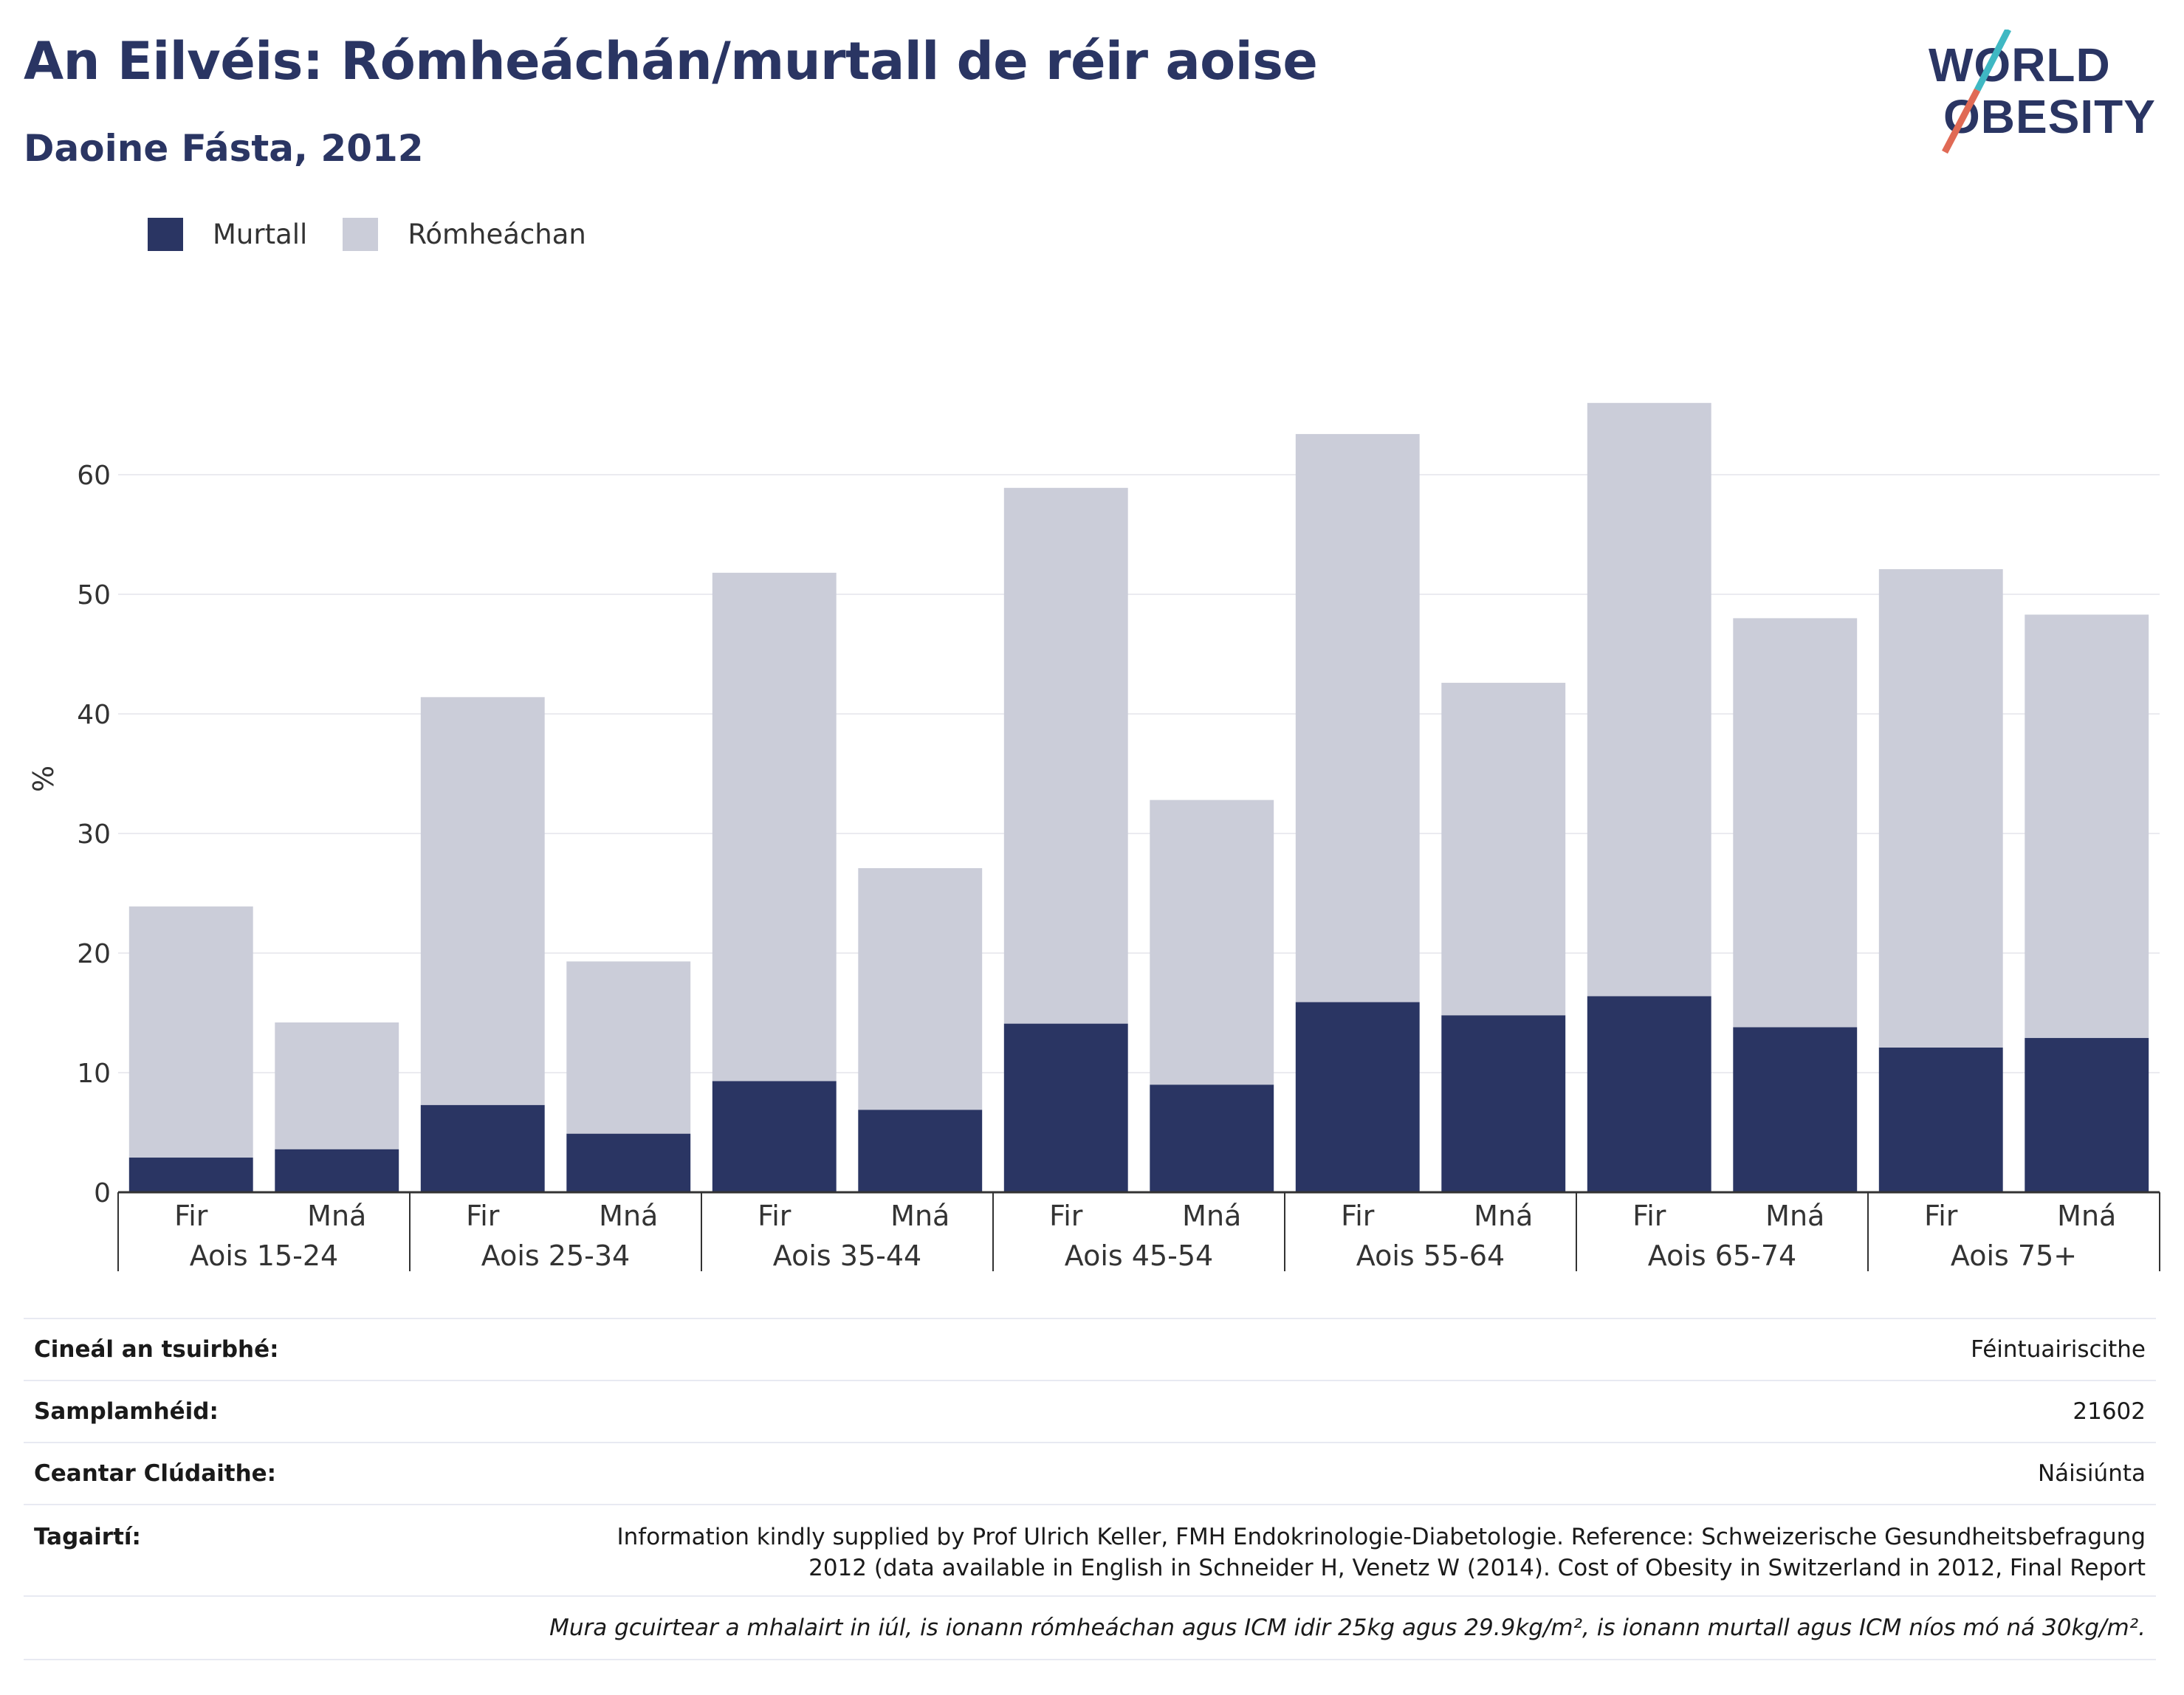  Describe the element at coordinates (2109, 1411) in the screenshot. I see `info-value: 21602` at that location.